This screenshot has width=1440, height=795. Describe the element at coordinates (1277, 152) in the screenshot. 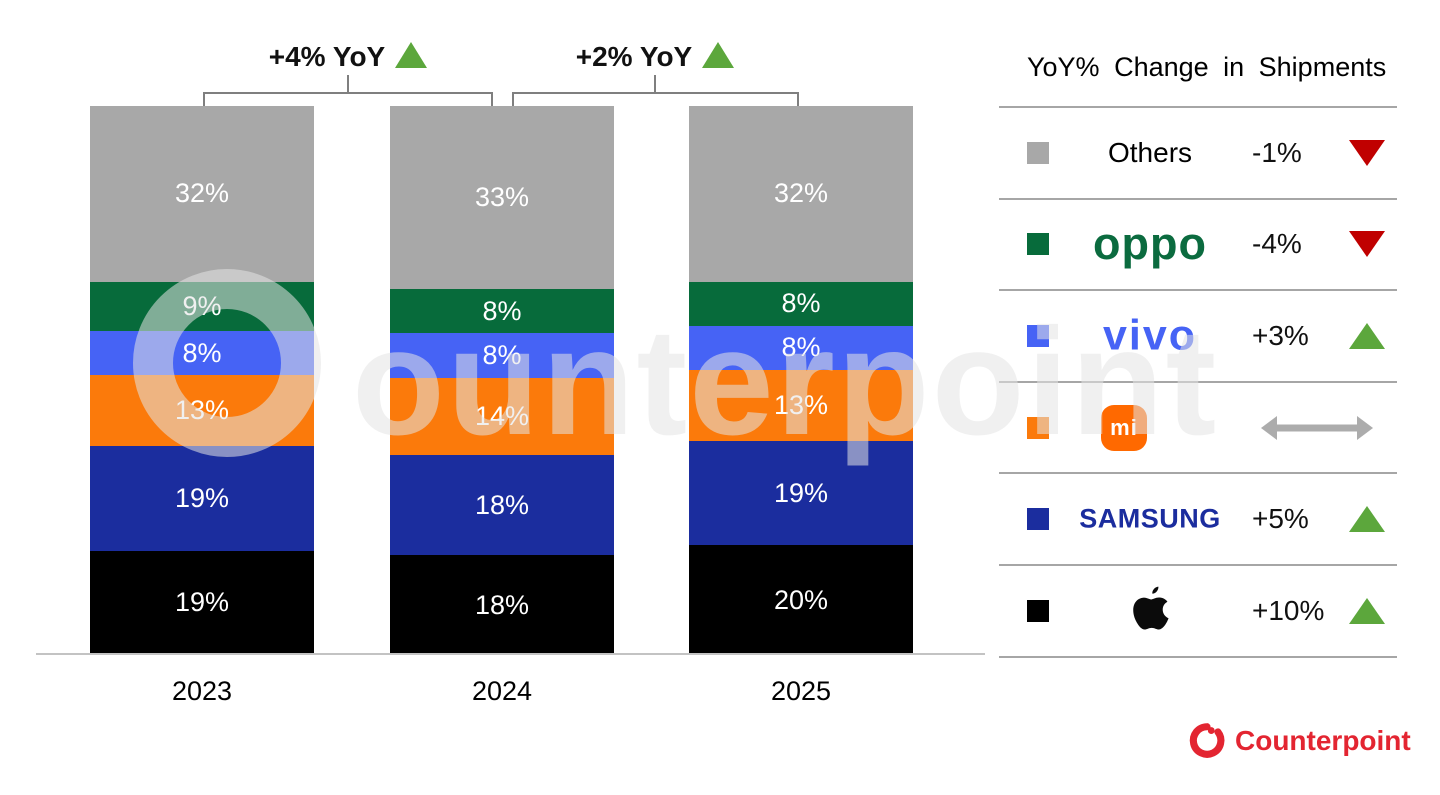

I see `yoy-change-others: -1%` at that location.